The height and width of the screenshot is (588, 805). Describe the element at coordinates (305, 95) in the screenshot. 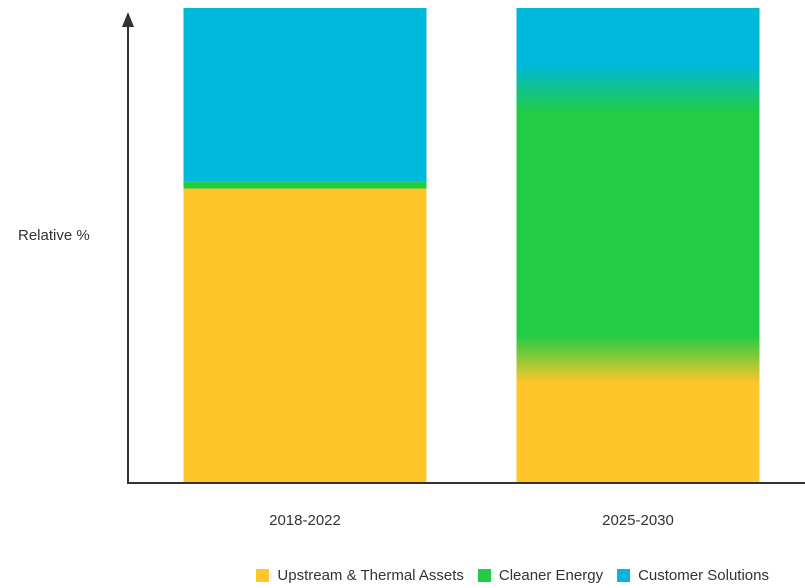

I see `bar-segment-2018-2022-customer-solutions` at that location.